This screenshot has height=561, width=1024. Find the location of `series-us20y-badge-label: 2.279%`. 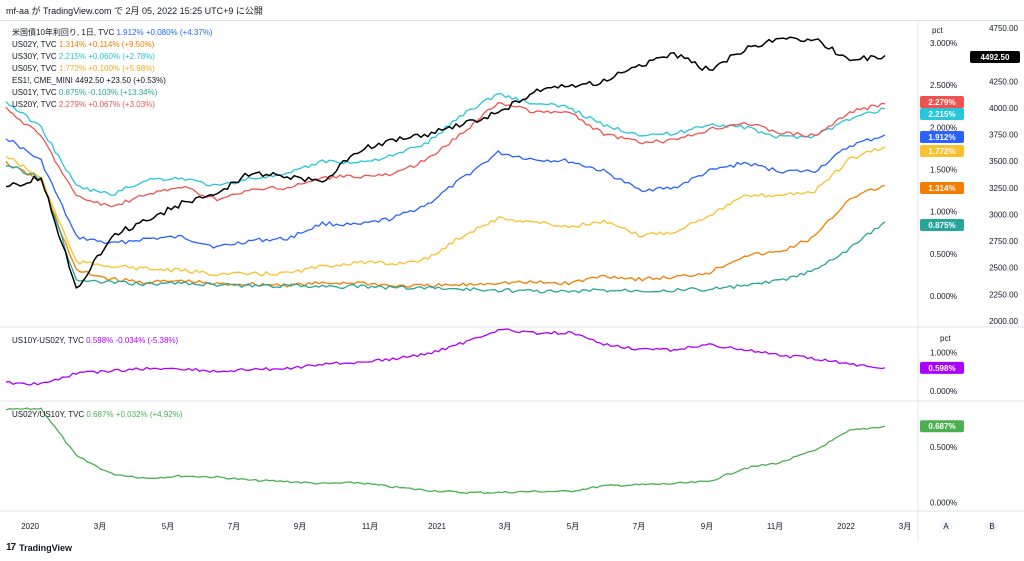

series-us20y-badge-label: 2.279% is located at coordinates (941, 102).